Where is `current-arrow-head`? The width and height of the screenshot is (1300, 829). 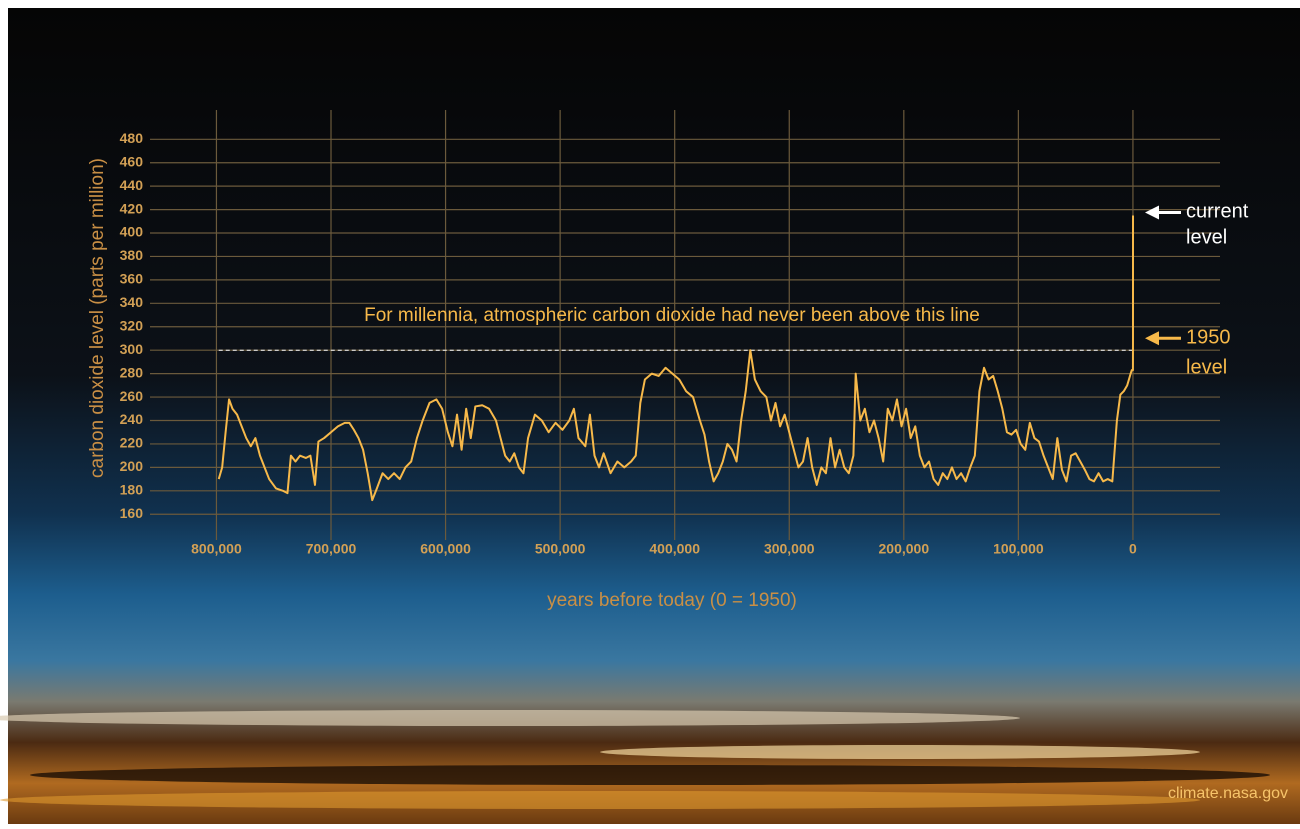
current-arrow-head is located at coordinates (1152, 212).